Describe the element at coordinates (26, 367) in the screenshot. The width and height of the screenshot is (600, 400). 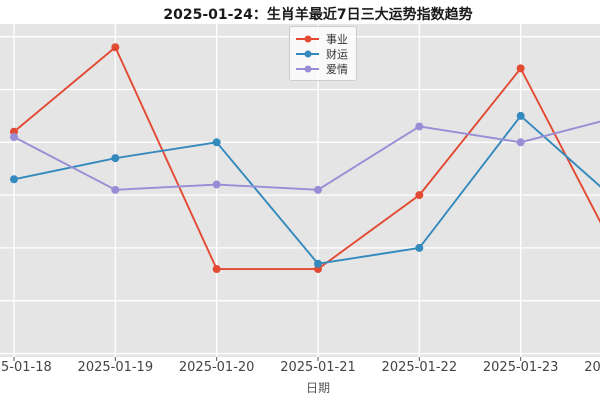
I see `x-tick-label: 2025-01-18` at that location.